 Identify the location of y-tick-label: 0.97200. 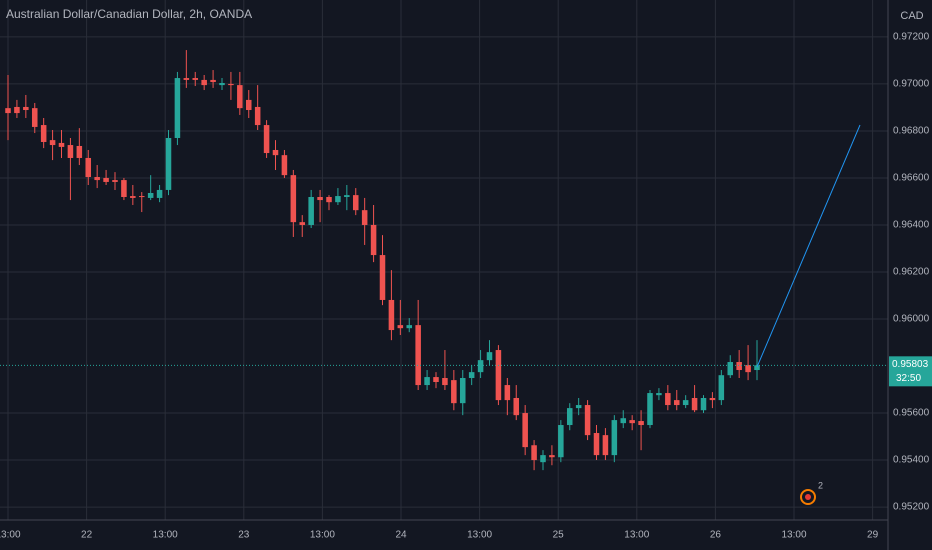
(911, 37).